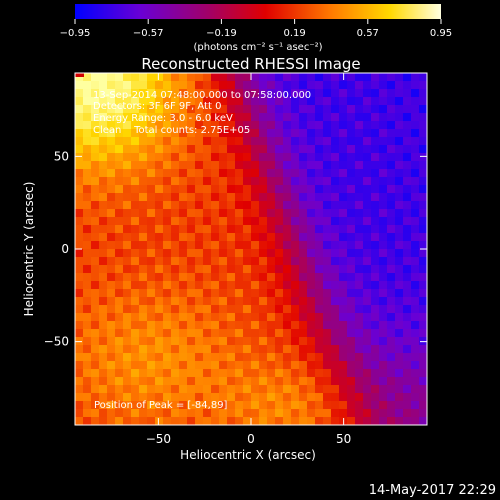  Describe the element at coordinates (294, 33) in the screenshot. I see `colorbar-tick-label: 0.19` at that location.